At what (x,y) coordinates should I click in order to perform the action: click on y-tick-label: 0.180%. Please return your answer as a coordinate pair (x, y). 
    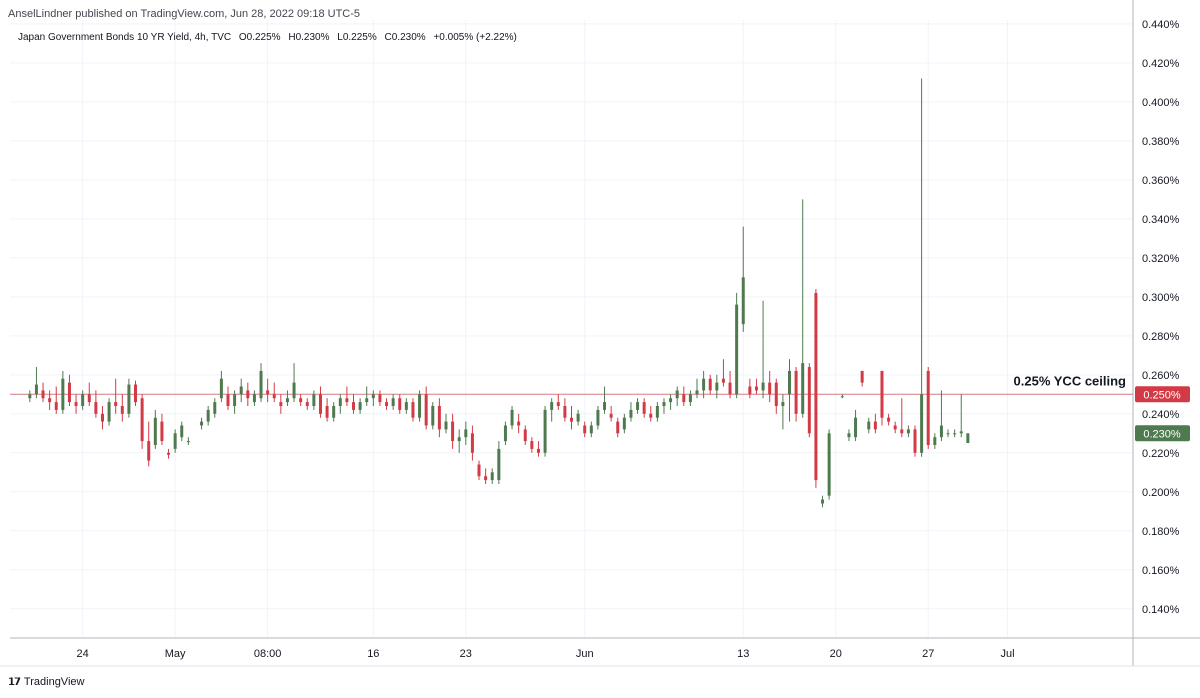
    Looking at the image, I should click on (1161, 532).